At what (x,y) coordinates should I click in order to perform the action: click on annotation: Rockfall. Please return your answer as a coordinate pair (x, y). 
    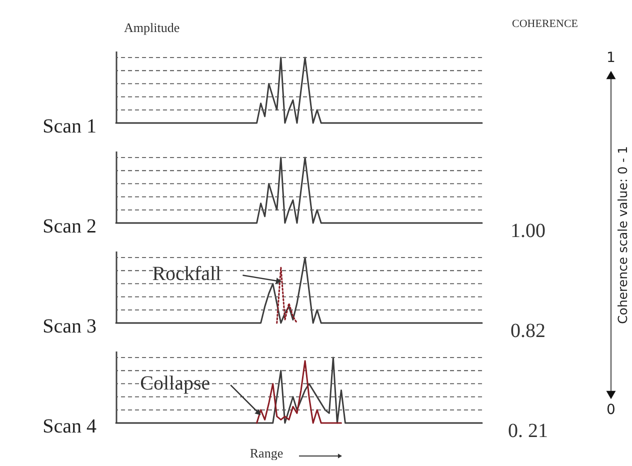
    Looking at the image, I should click on (187, 273).